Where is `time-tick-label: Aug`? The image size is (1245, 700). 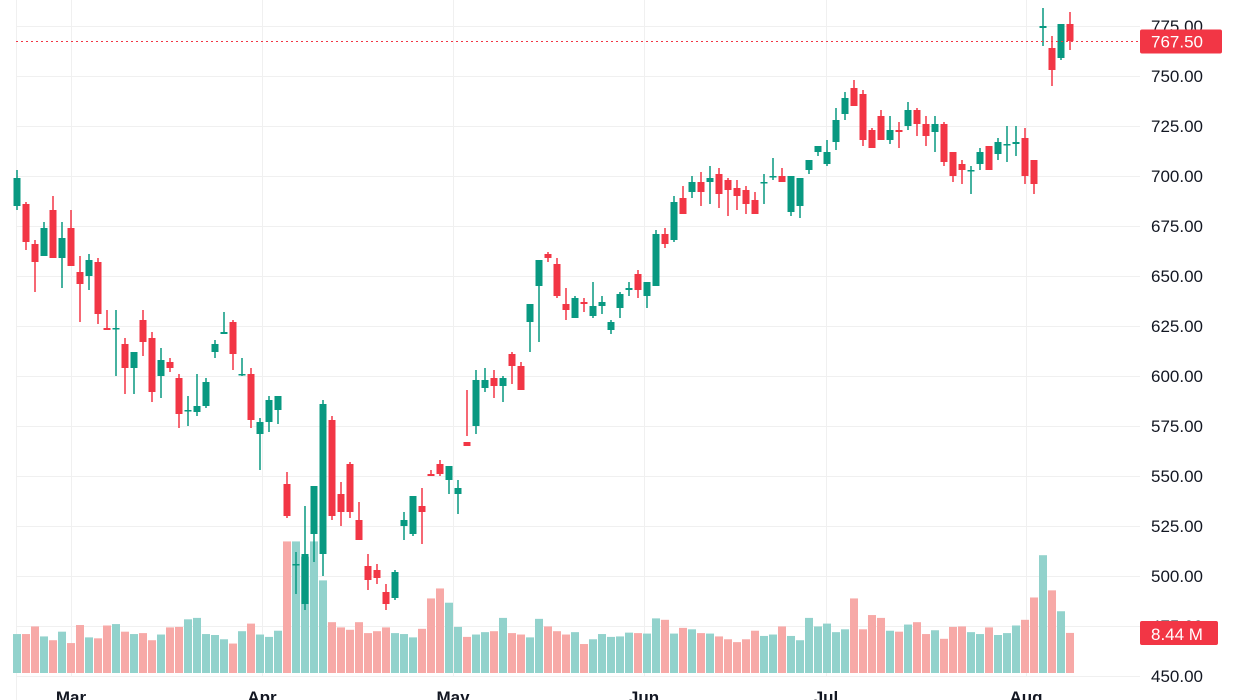
time-tick-label: Aug is located at coordinates (1025, 694).